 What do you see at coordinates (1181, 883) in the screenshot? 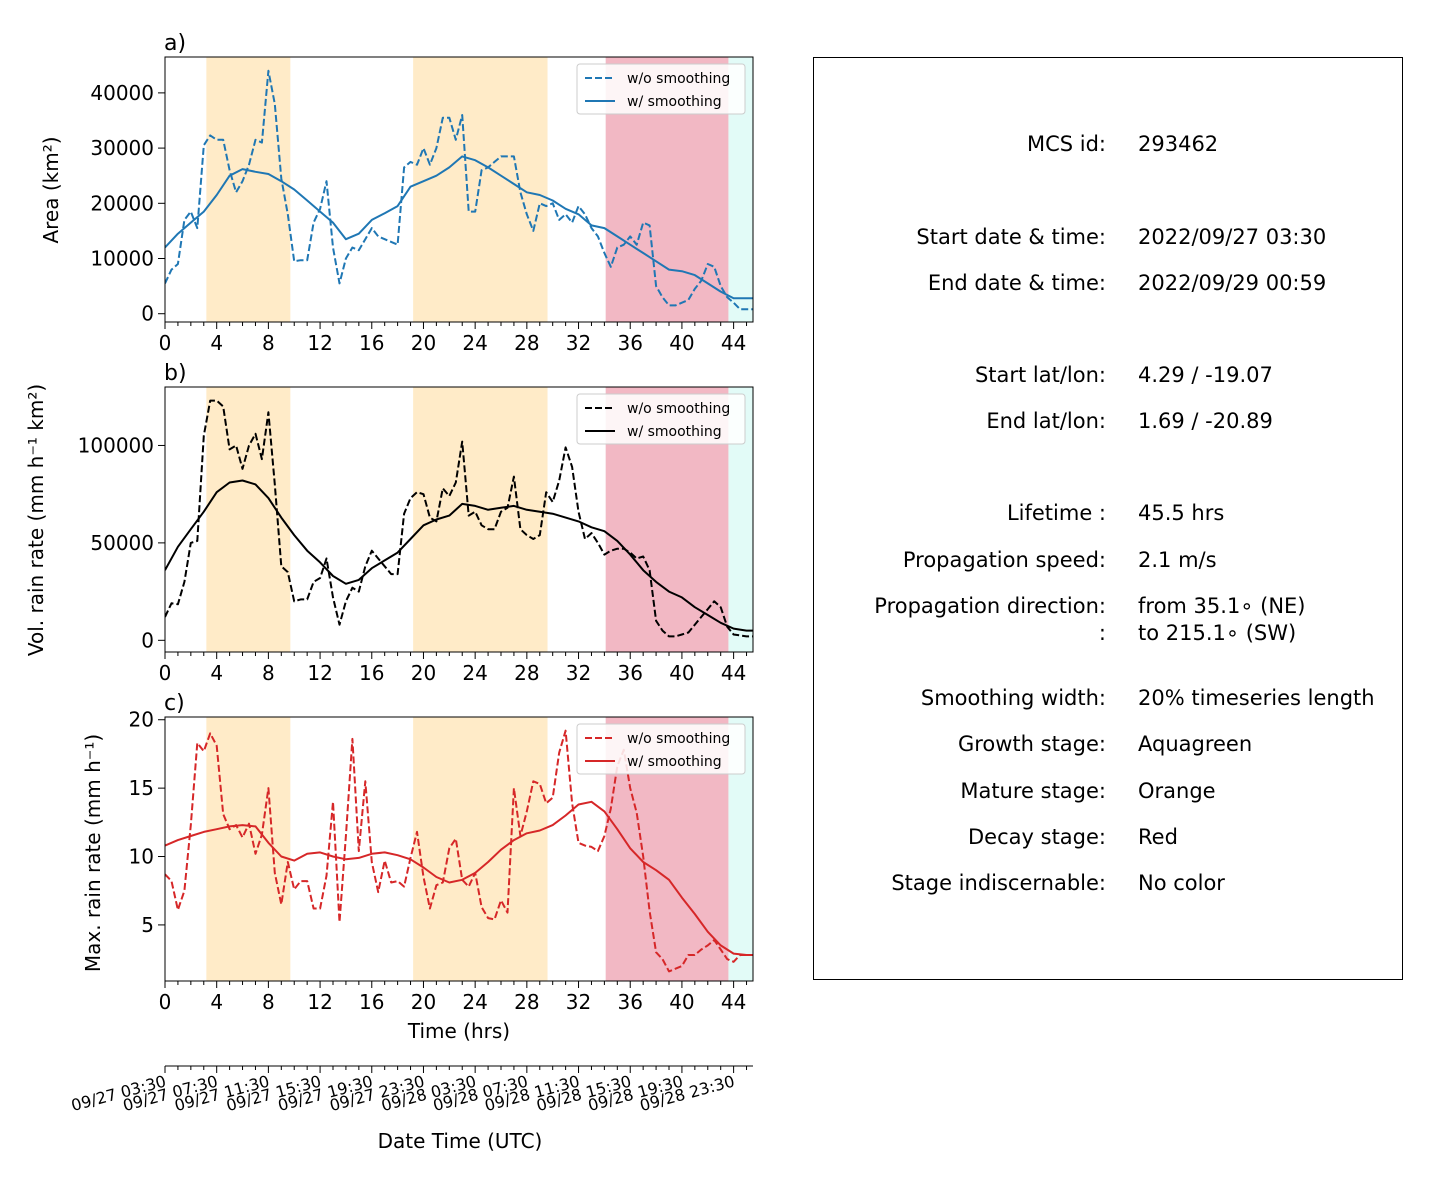
I see `indiscernable-value: No color` at bounding box center [1181, 883].